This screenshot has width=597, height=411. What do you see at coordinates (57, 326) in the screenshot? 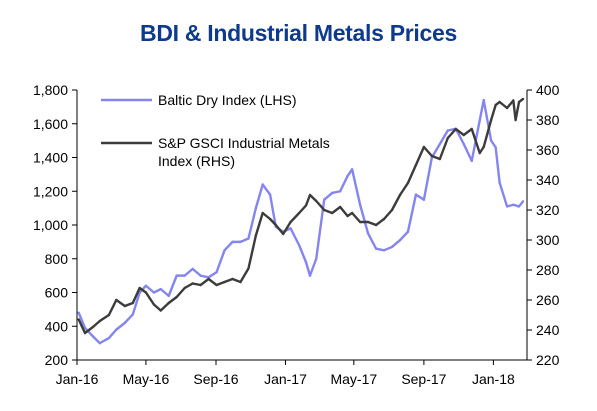
I see `y-left-tick-label: 400` at bounding box center [57, 326].